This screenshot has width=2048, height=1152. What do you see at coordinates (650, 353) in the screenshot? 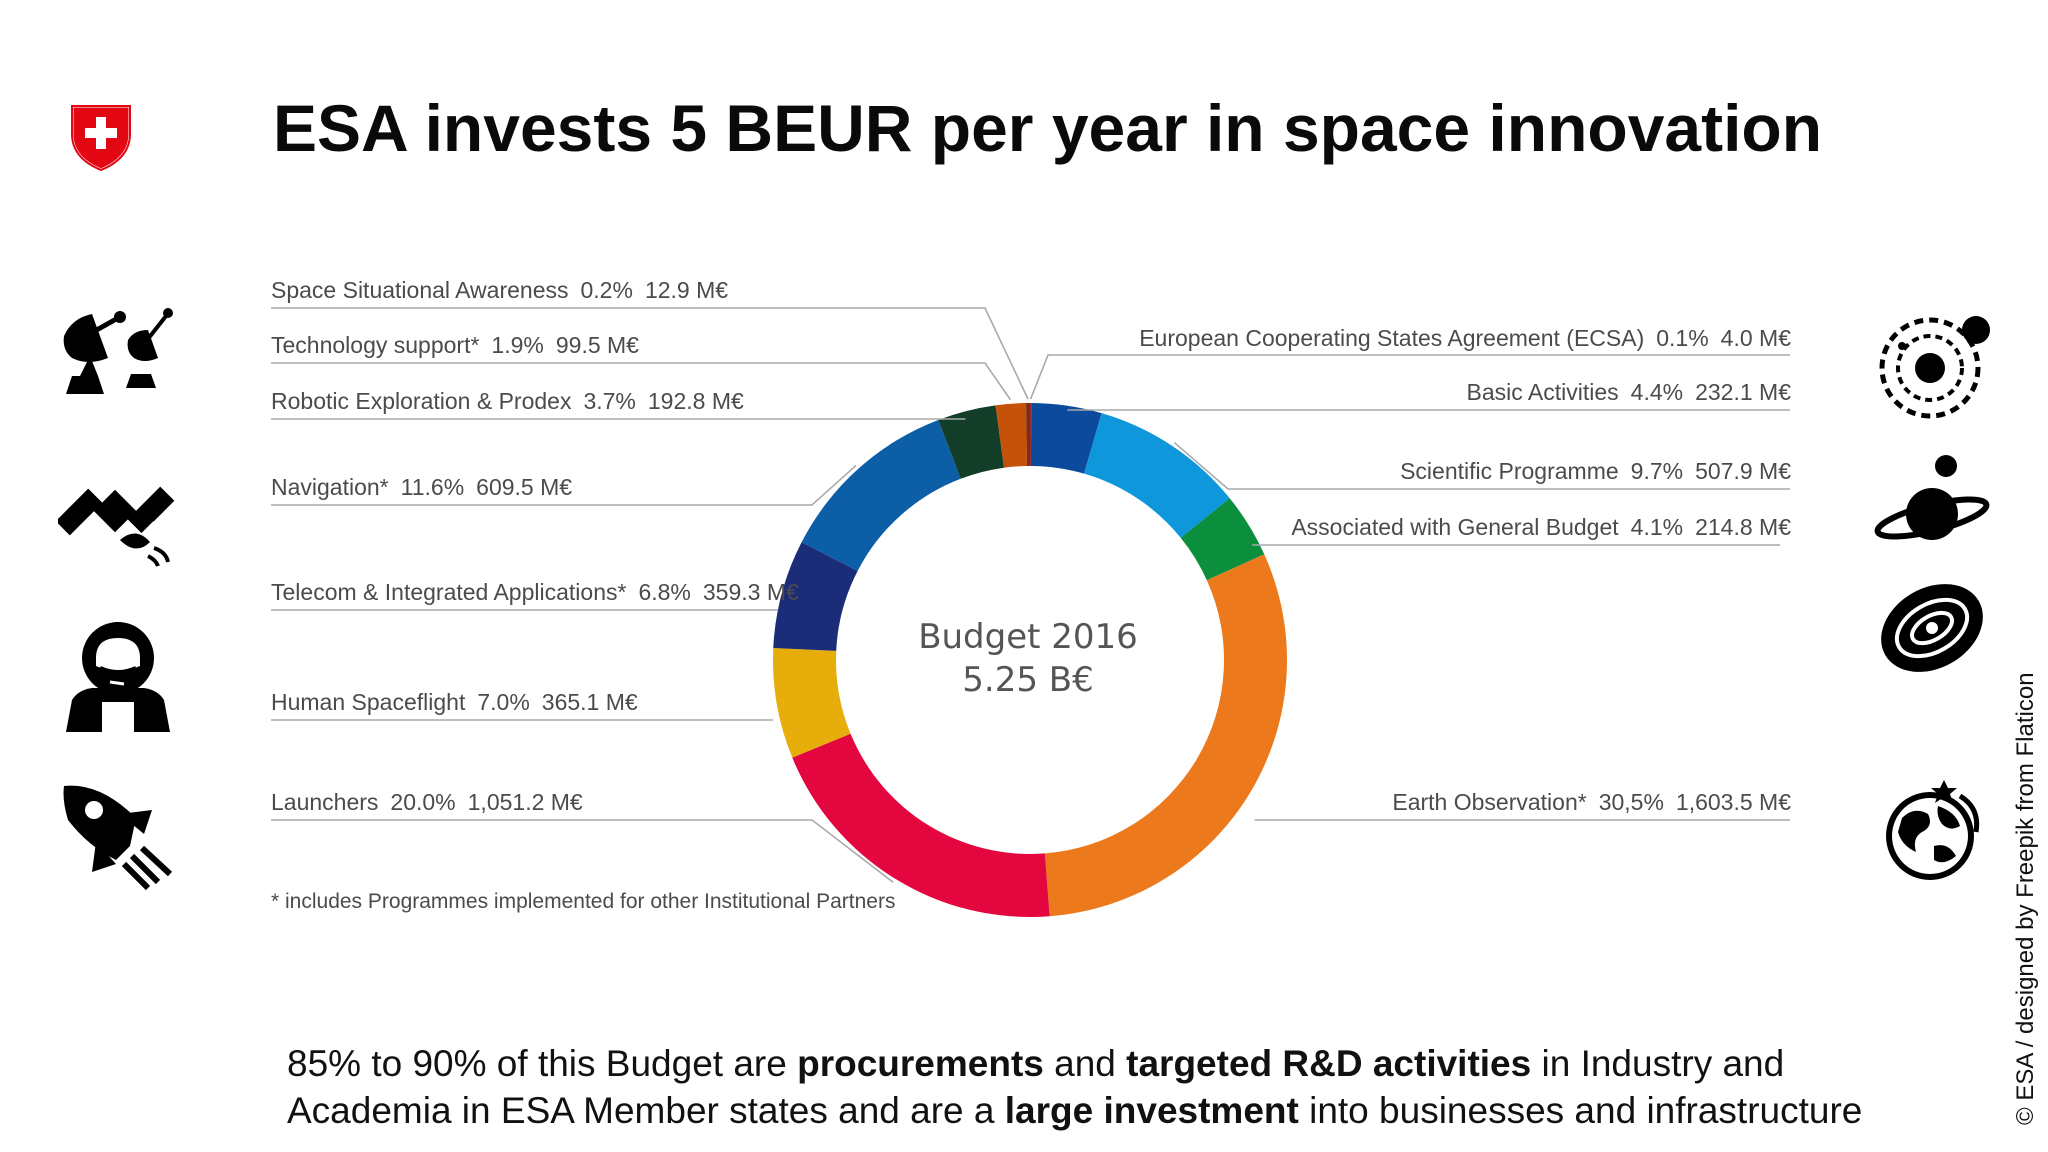
I see `leader-line-space-situational-awareness` at bounding box center [650, 353].